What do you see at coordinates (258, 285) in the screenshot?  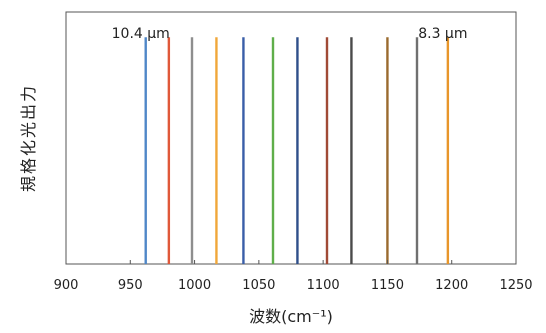 I see `x-tick-label: 1050` at bounding box center [258, 285].